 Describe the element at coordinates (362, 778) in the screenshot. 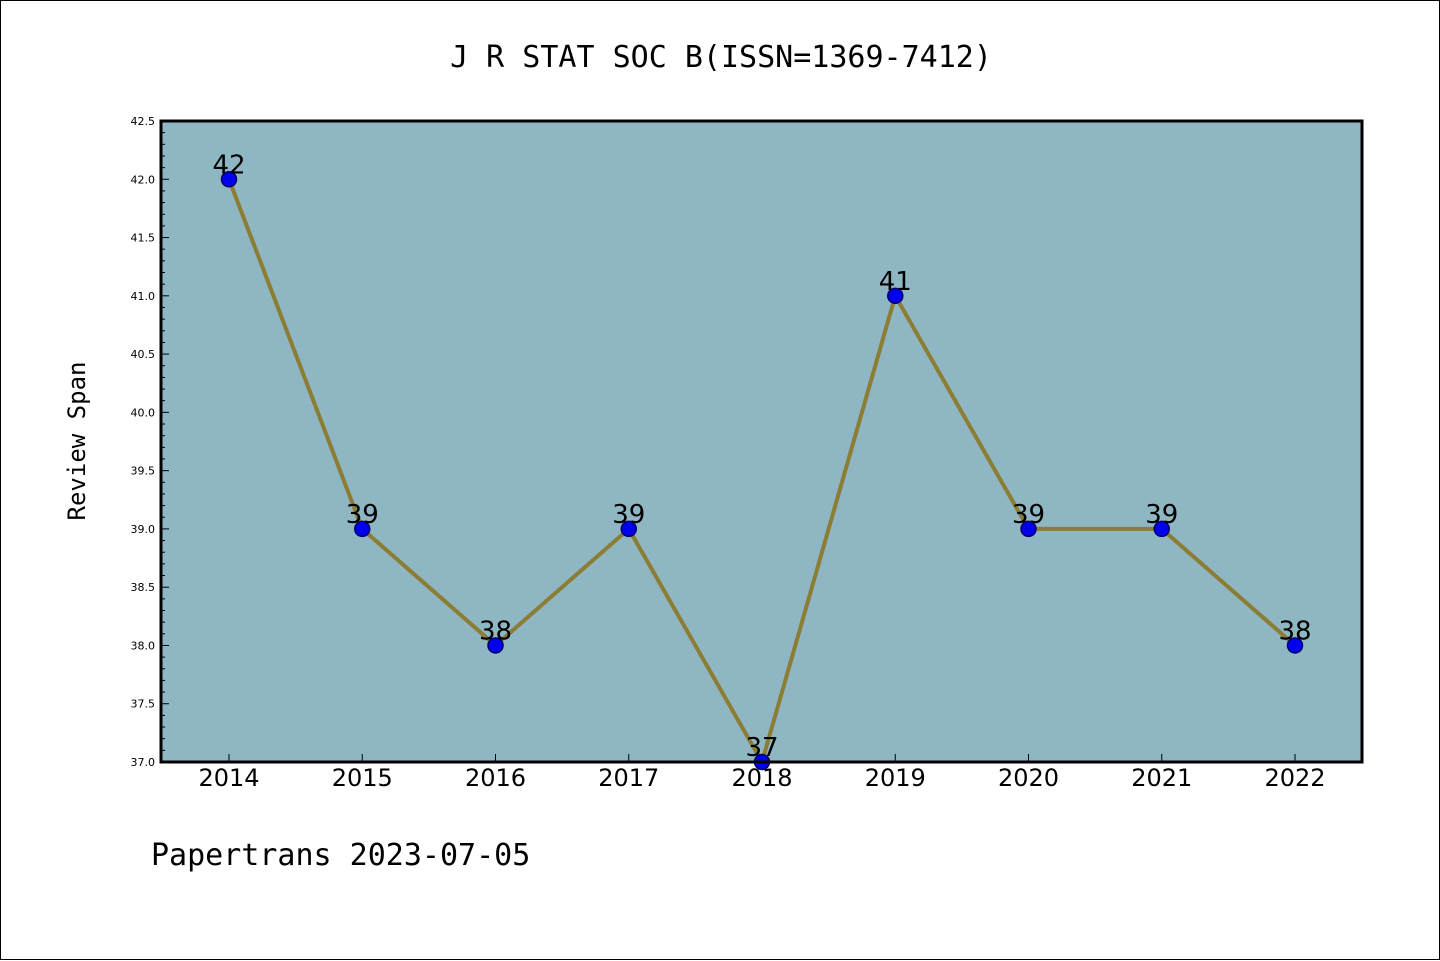

I see `x-tick-label: 2015` at that location.